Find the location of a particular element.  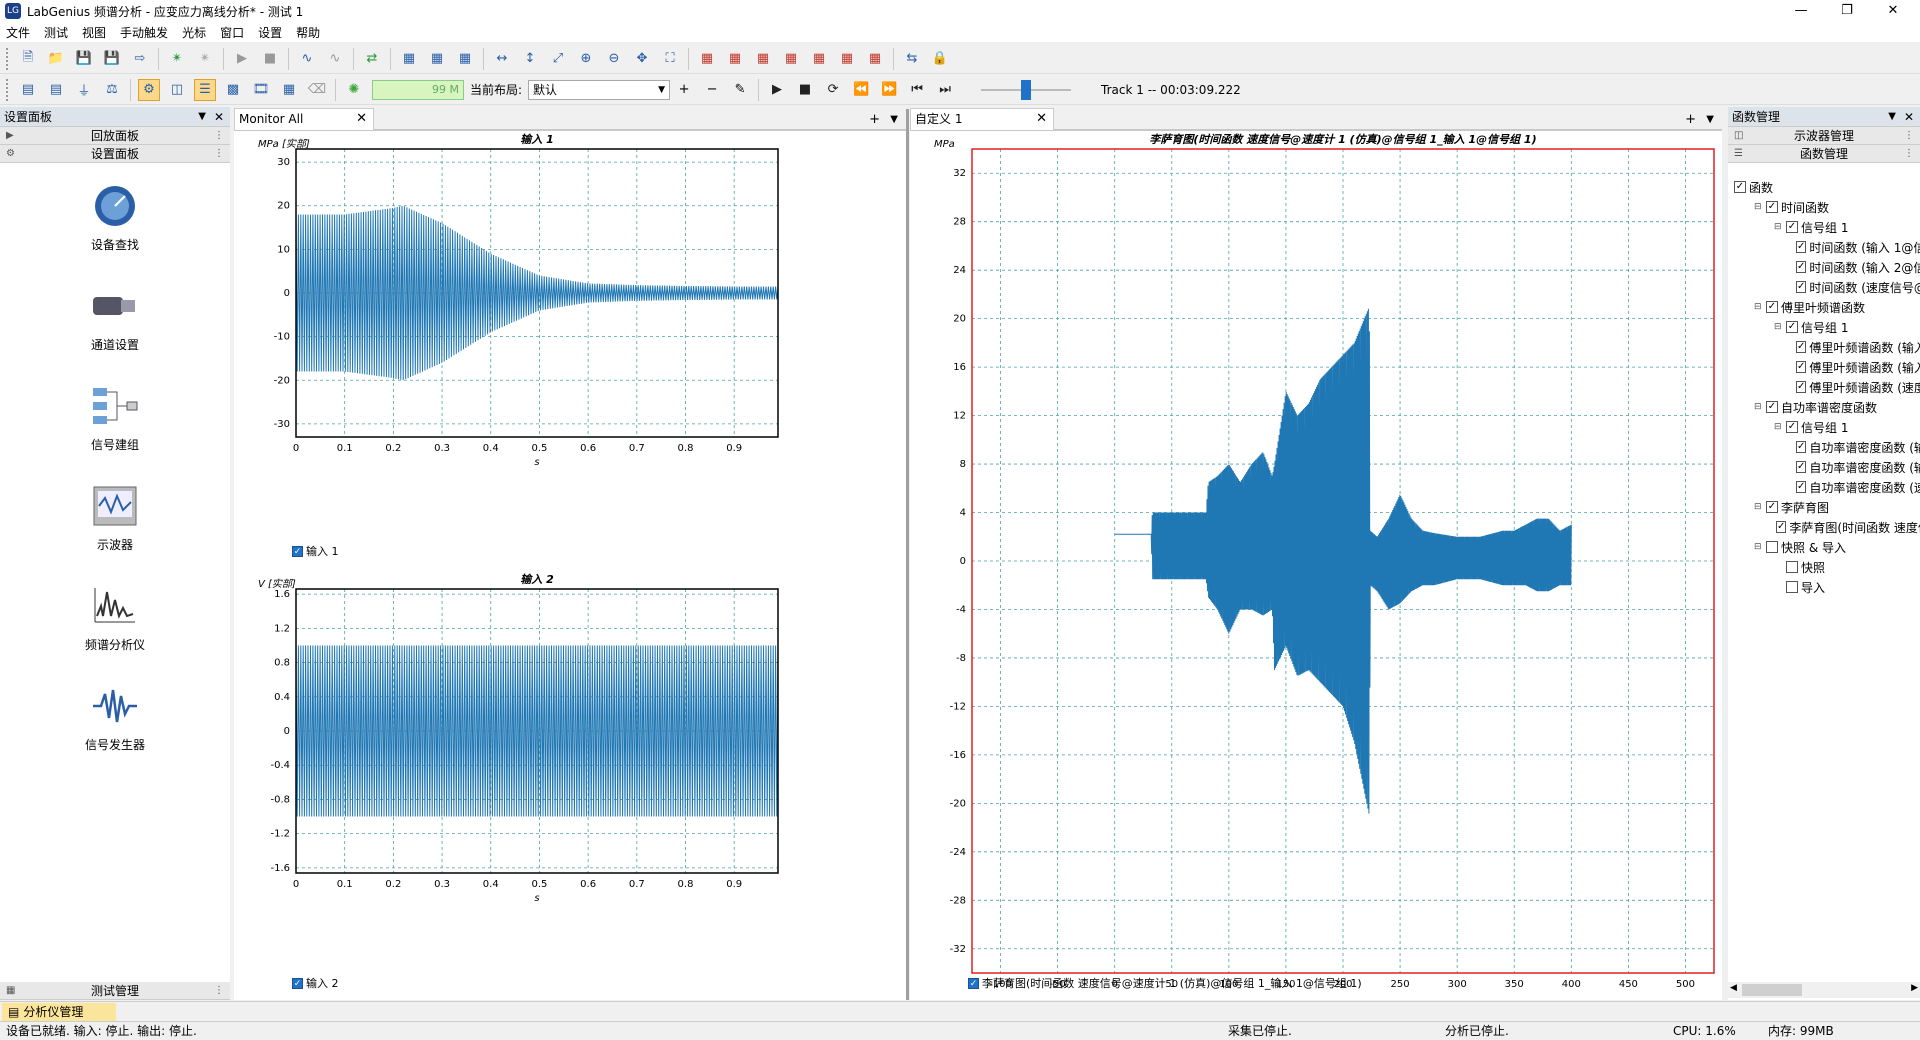

open-folder-icon: 📁 is located at coordinates (56, 58).